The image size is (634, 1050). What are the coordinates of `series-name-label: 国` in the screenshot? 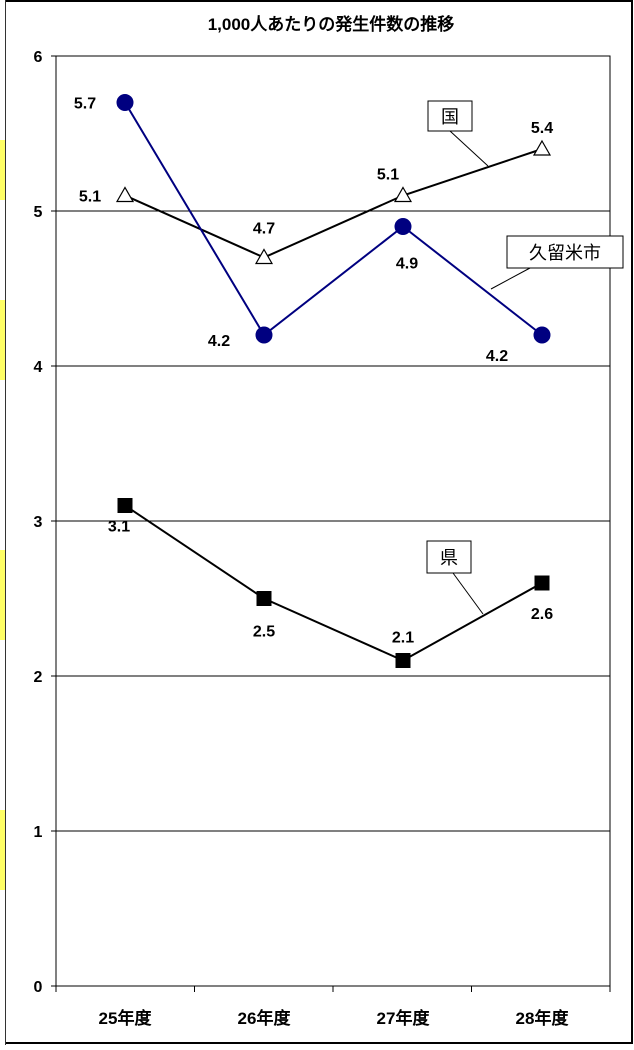 It's located at (450, 117).